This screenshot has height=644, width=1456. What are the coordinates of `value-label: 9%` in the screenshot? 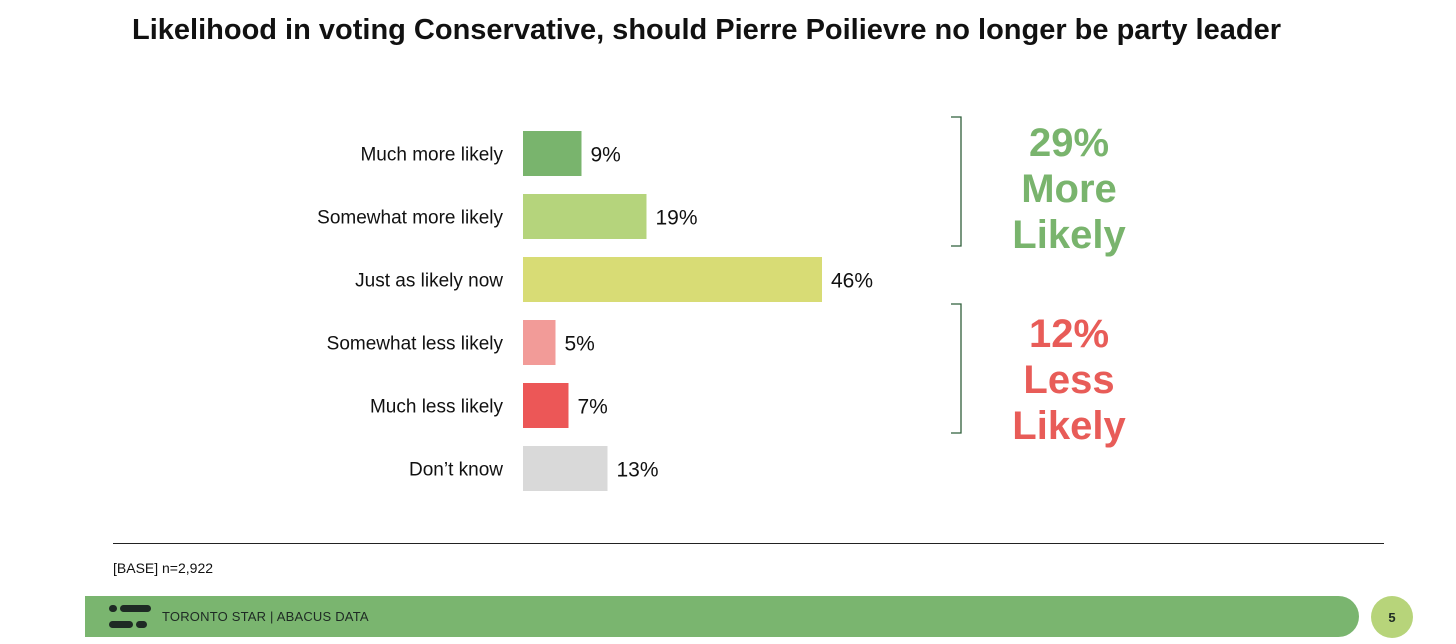 It's located at (606, 155).